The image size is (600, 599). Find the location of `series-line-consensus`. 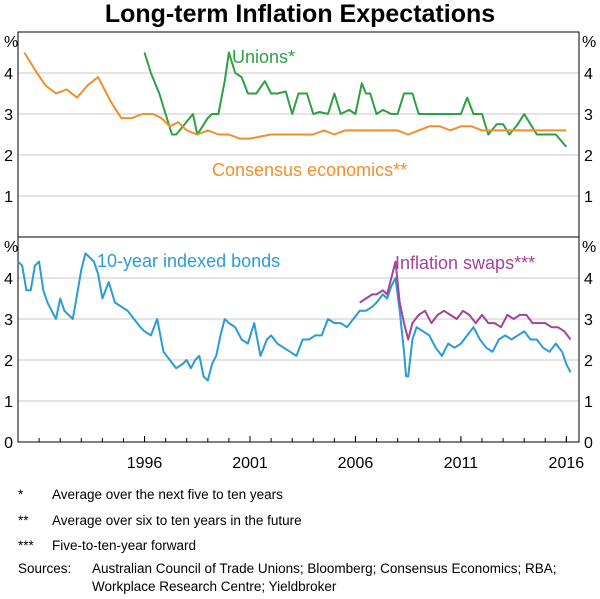

series-line-consensus is located at coordinates (295, 95).